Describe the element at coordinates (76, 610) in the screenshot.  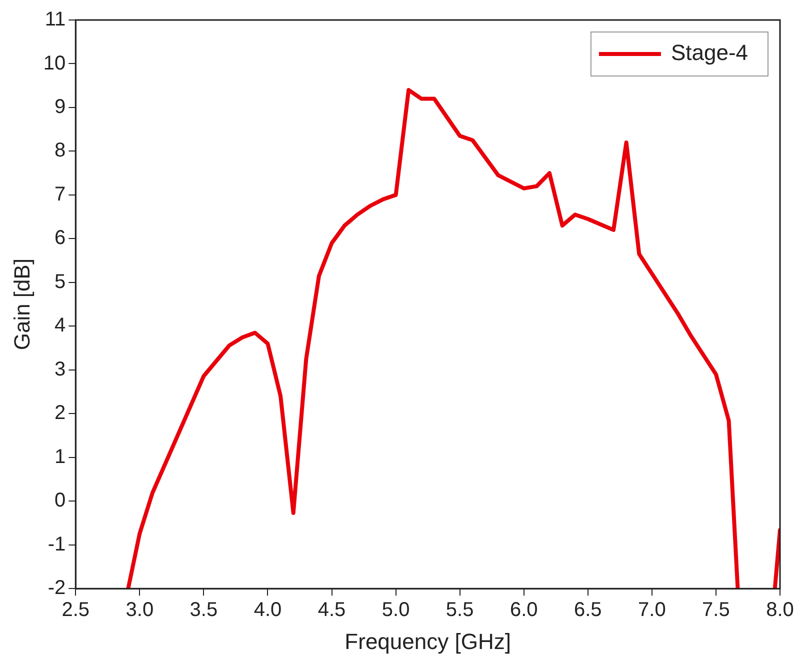
I see `x-tick-label: 2.5` at that location.